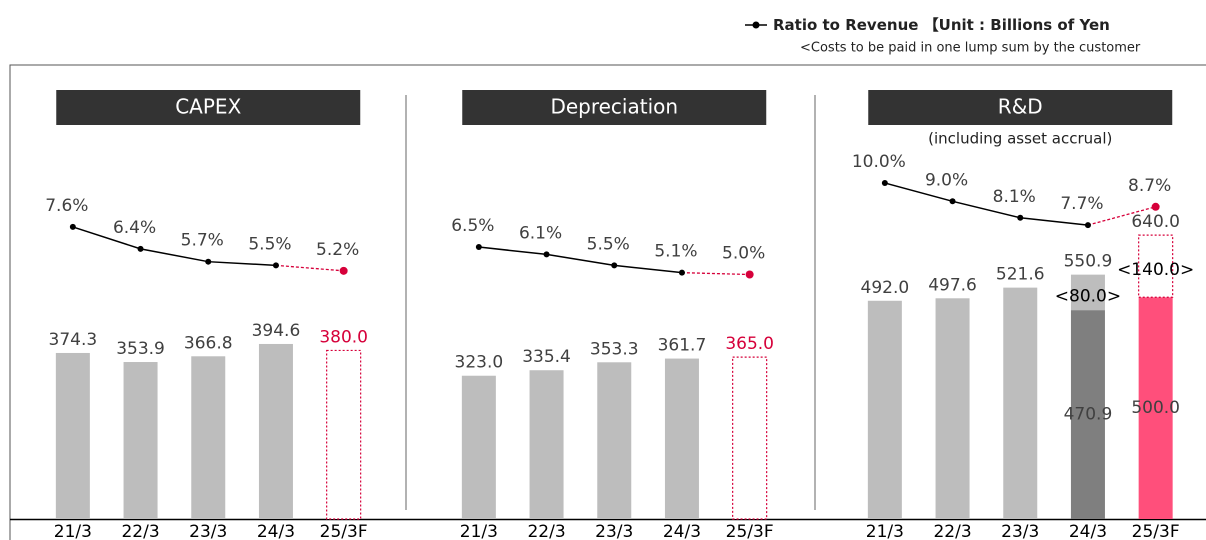  Describe the element at coordinates (134, 228) in the screenshot. I see `ratio-label: 6.4%` at that location.